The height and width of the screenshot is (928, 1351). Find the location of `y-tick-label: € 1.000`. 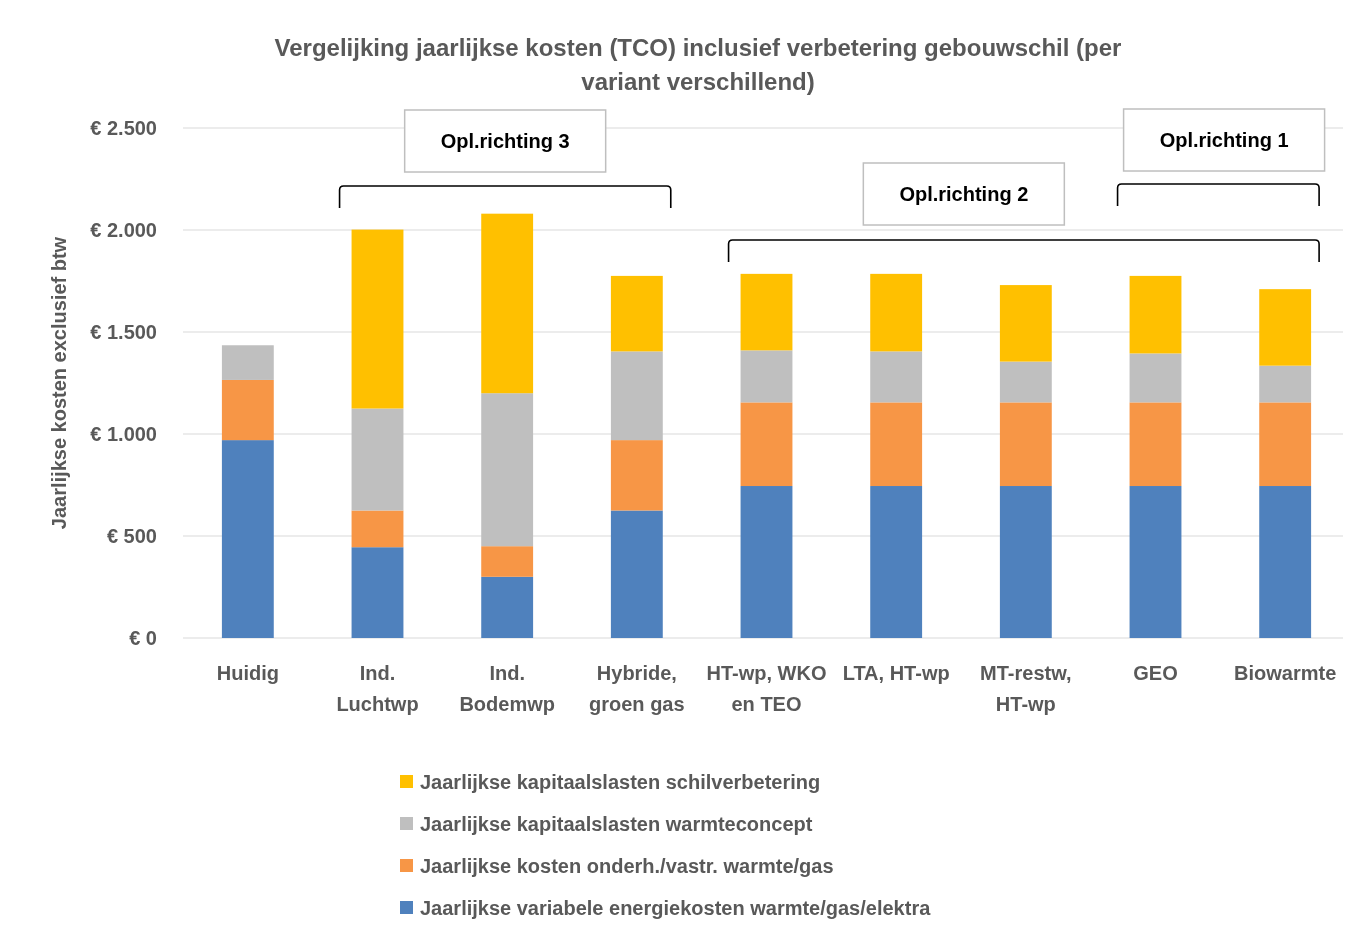

y-tick-label: € 1.000 is located at coordinates (123, 434).